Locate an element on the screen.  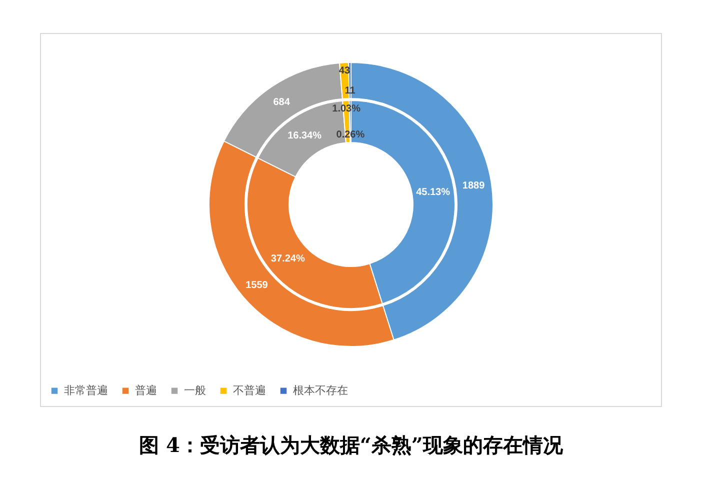
data-label: 45.13% is located at coordinates (433, 192).